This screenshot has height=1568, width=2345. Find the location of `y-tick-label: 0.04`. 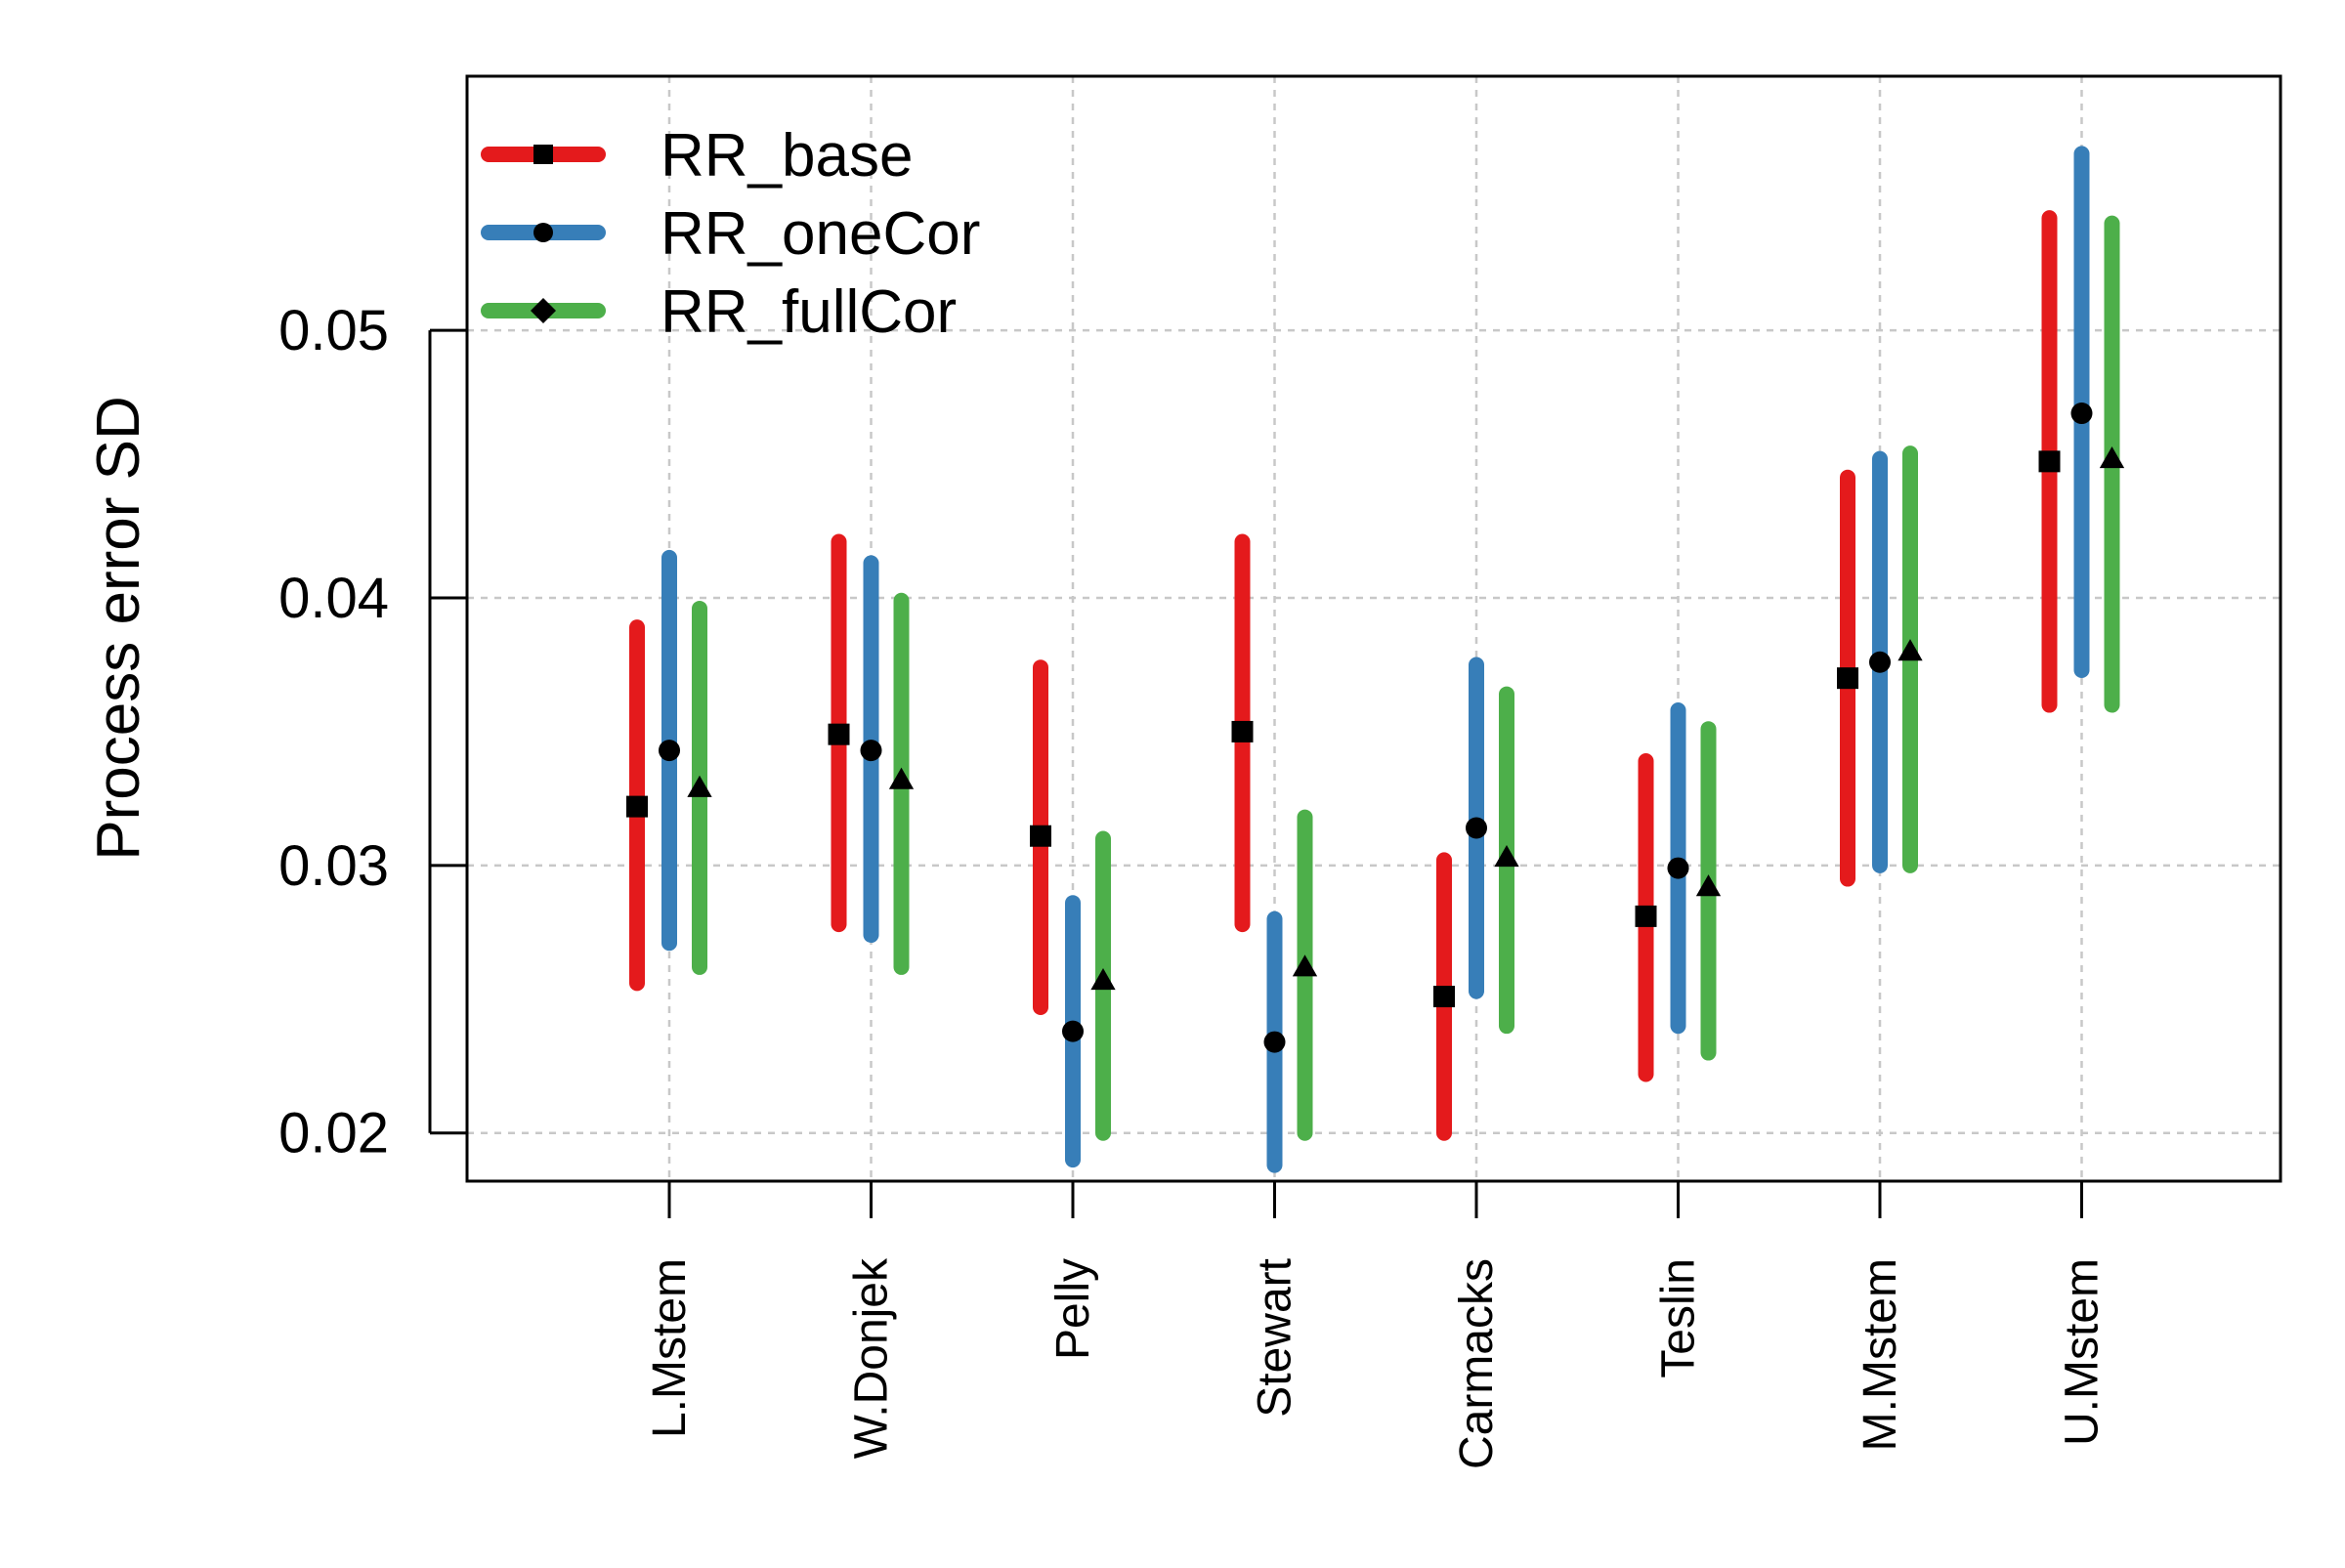

y-tick-label: 0.04 is located at coordinates (333, 598).